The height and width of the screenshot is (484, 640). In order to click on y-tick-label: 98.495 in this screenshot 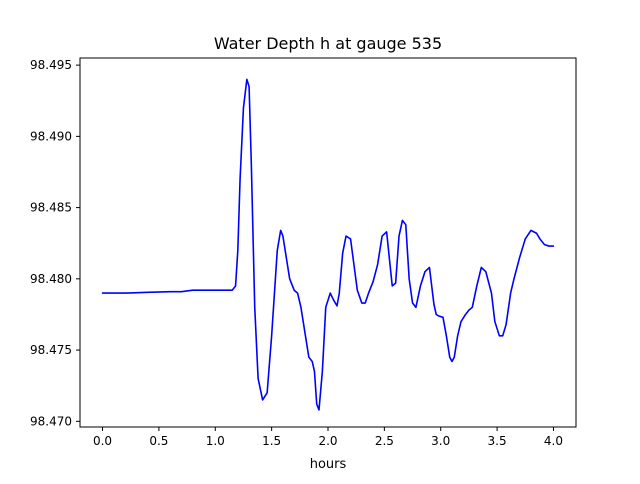, I will do `click(51, 65)`.